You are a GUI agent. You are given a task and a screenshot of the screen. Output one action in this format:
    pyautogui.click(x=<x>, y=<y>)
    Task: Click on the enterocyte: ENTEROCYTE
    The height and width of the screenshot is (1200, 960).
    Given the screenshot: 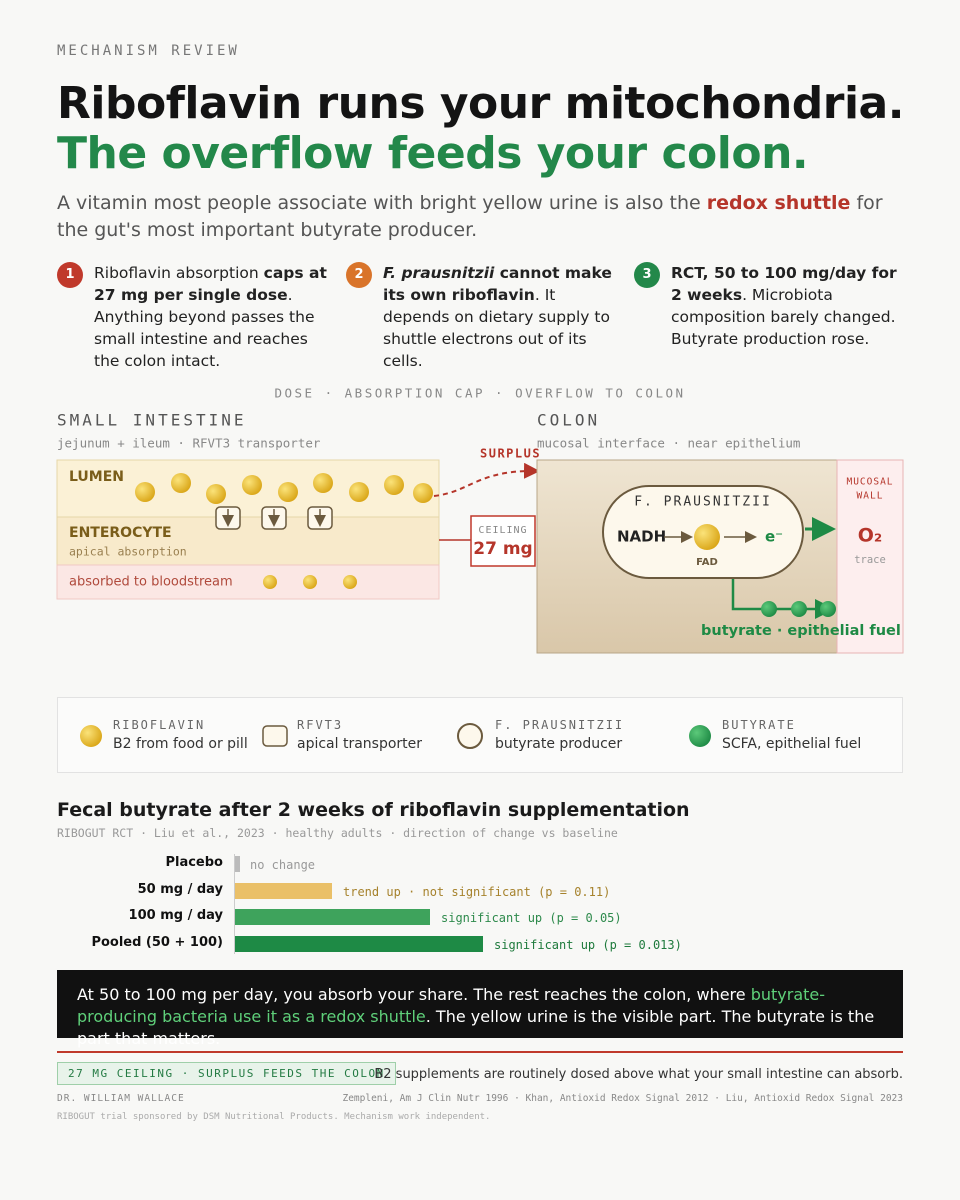 What is the action you would take?
    pyautogui.click(x=120, y=533)
    